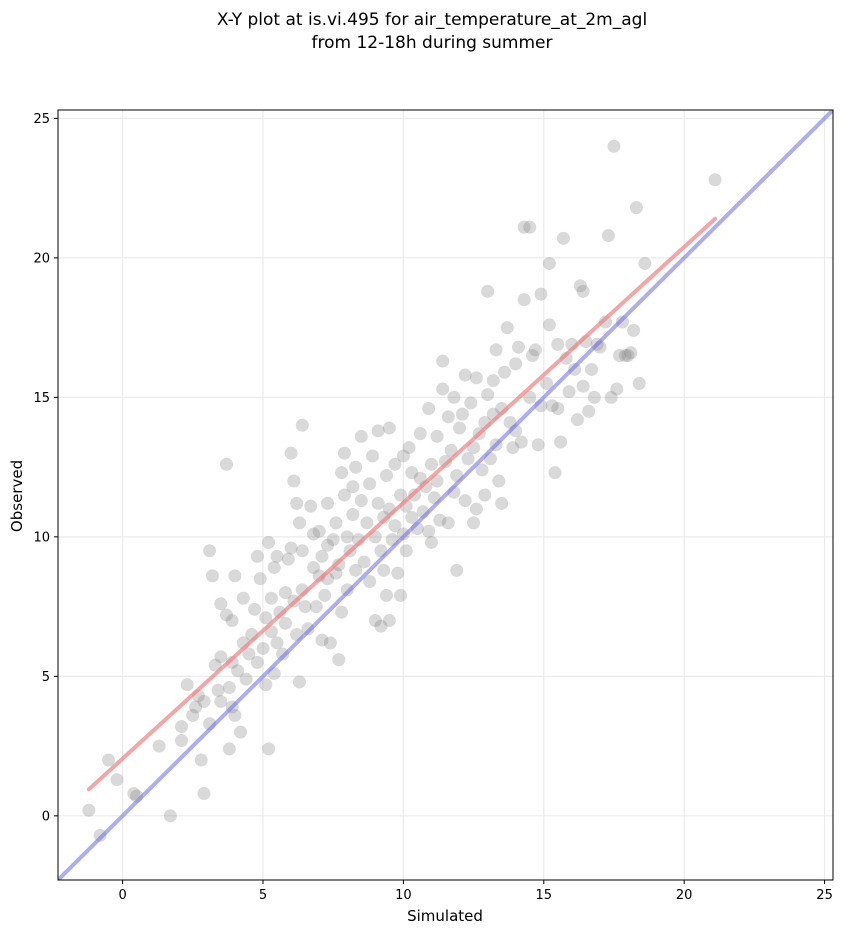 The width and height of the screenshot is (845, 934). What do you see at coordinates (445, 916) in the screenshot?
I see `x-axis-label: Simulated` at bounding box center [445, 916].